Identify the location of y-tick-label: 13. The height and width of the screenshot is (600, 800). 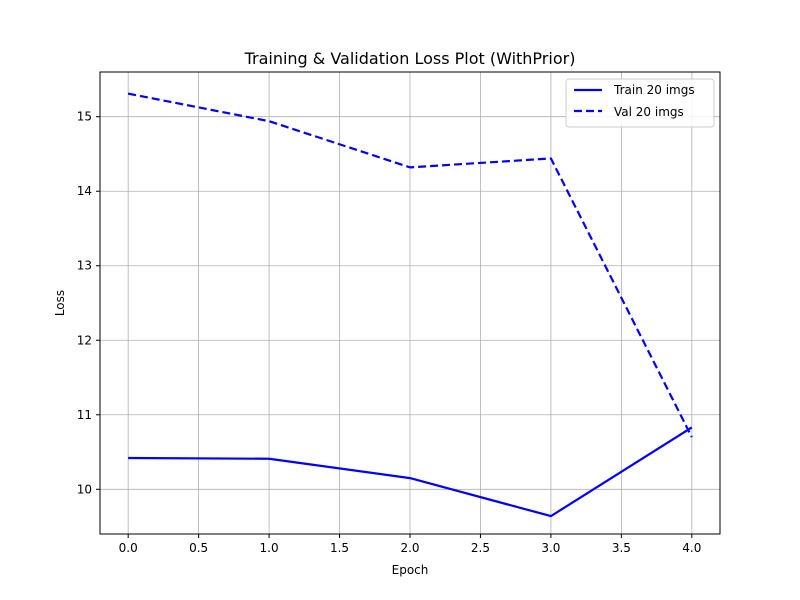
(84, 266).